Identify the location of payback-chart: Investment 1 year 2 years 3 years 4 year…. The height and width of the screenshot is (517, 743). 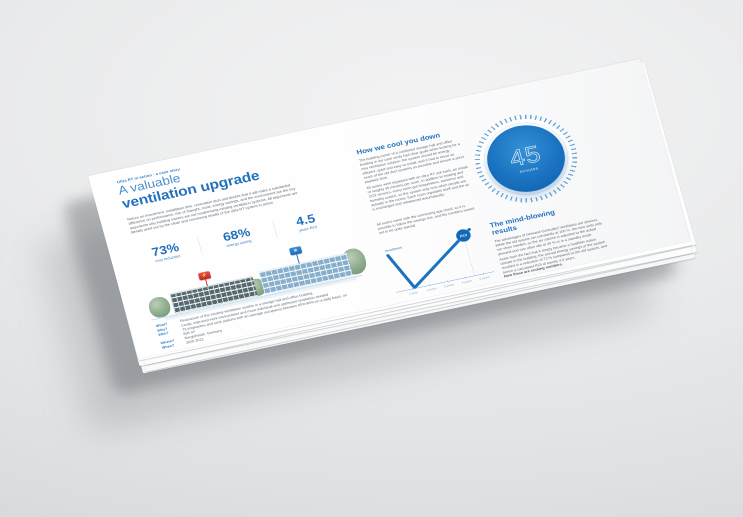
(439, 261).